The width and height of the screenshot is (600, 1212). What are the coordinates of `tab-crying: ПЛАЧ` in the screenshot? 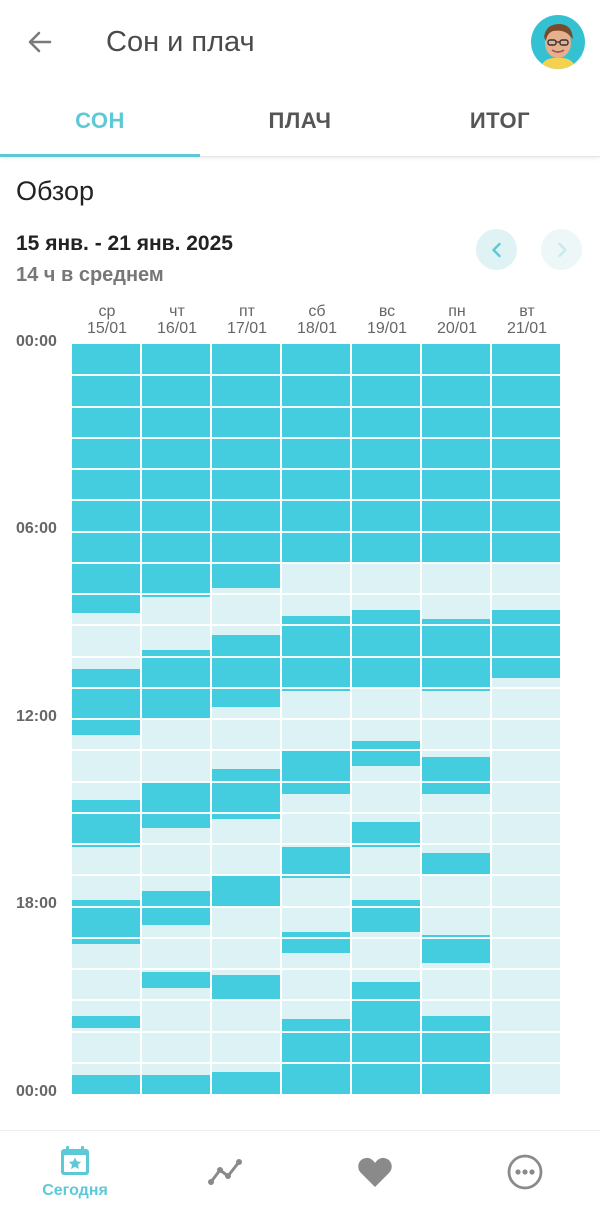 It's located at (300, 120).